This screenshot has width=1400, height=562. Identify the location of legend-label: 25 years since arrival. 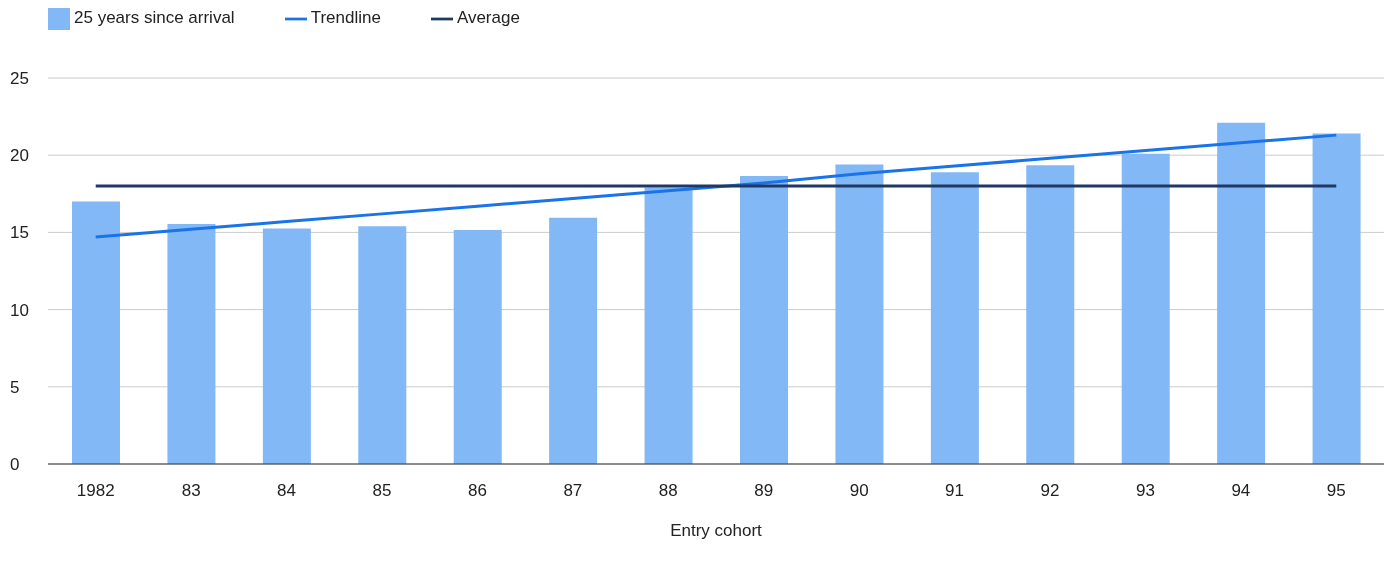
(154, 18).